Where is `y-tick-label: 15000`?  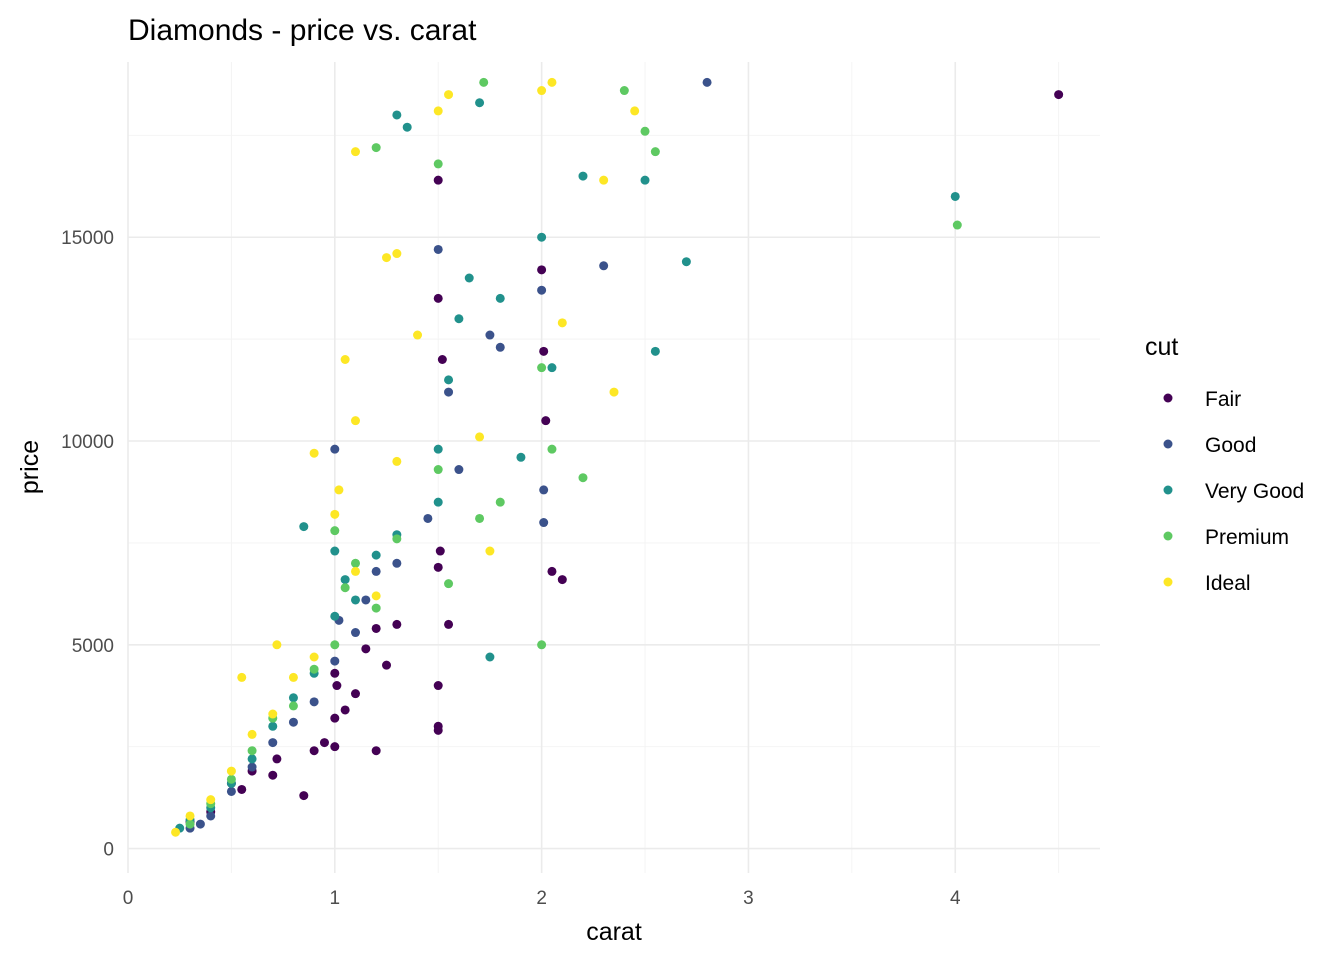
y-tick-label: 15000 is located at coordinates (87, 238).